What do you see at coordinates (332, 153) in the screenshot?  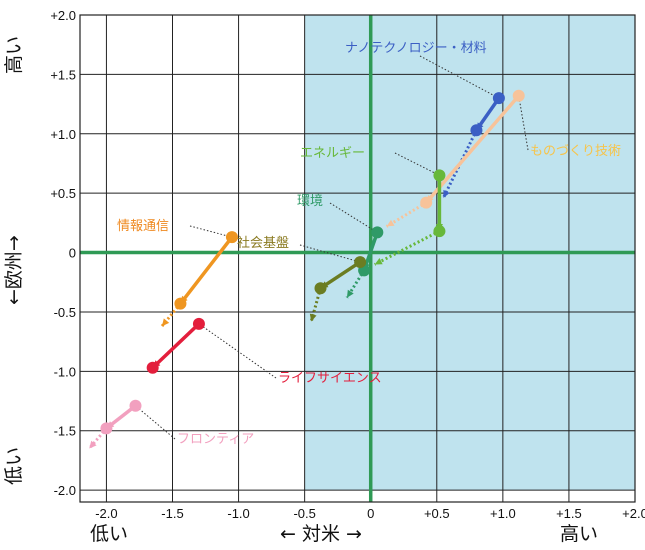 I see `series-label: エネルギー` at bounding box center [332, 153].